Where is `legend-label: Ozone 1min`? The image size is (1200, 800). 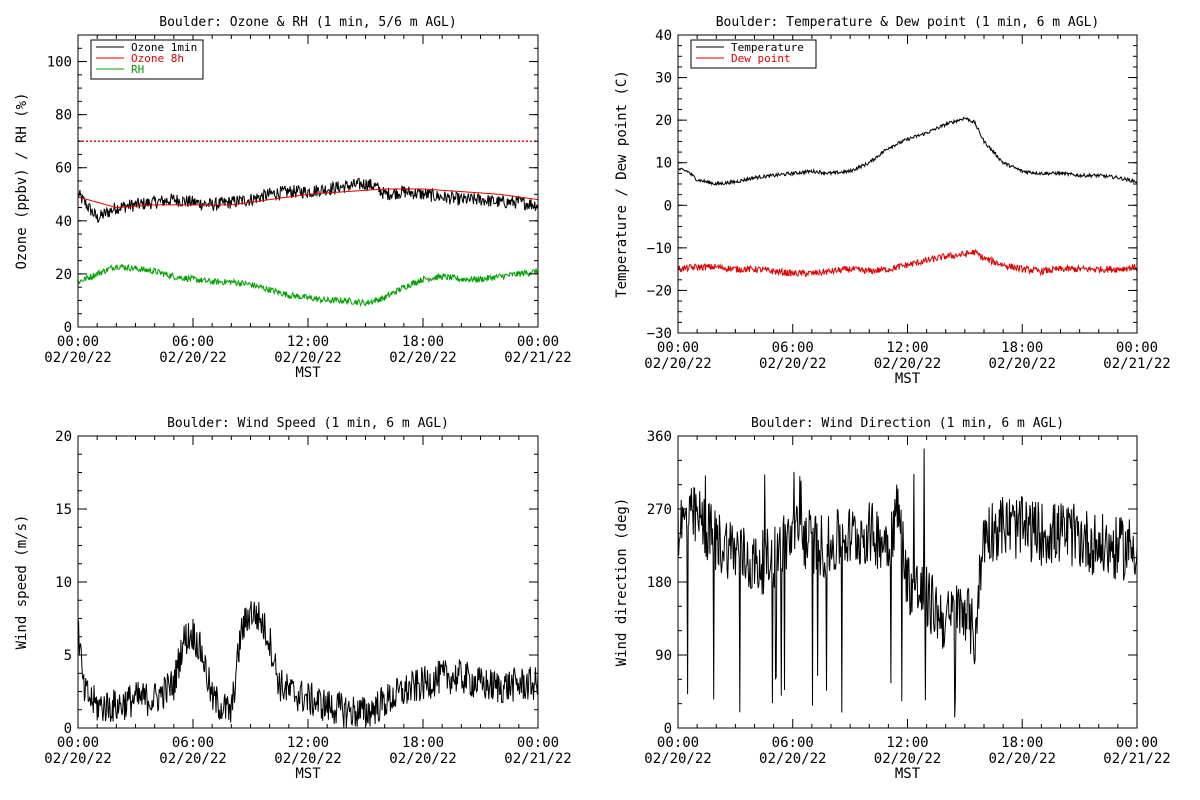 legend-label: Ozone 1min is located at coordinates (164, 47).